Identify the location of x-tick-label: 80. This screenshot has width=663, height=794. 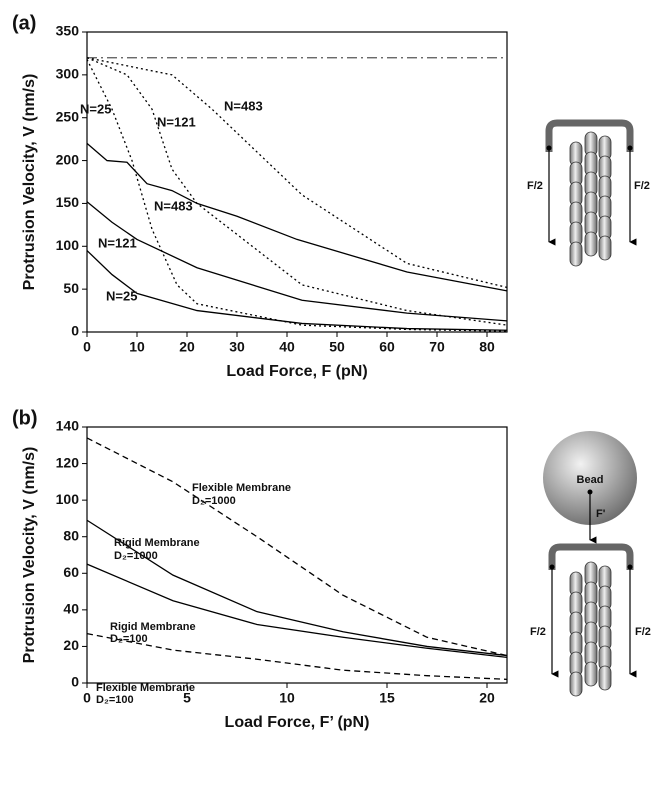
(487, 347).